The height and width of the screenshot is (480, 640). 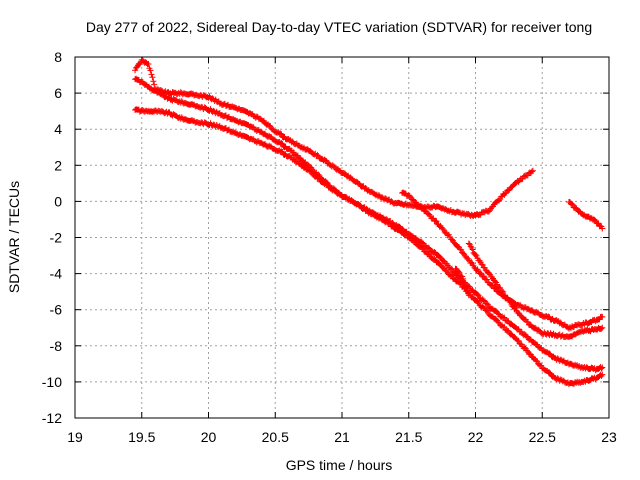 I want to click on x-tick-label: 22.5, so click(x=542, y=437).